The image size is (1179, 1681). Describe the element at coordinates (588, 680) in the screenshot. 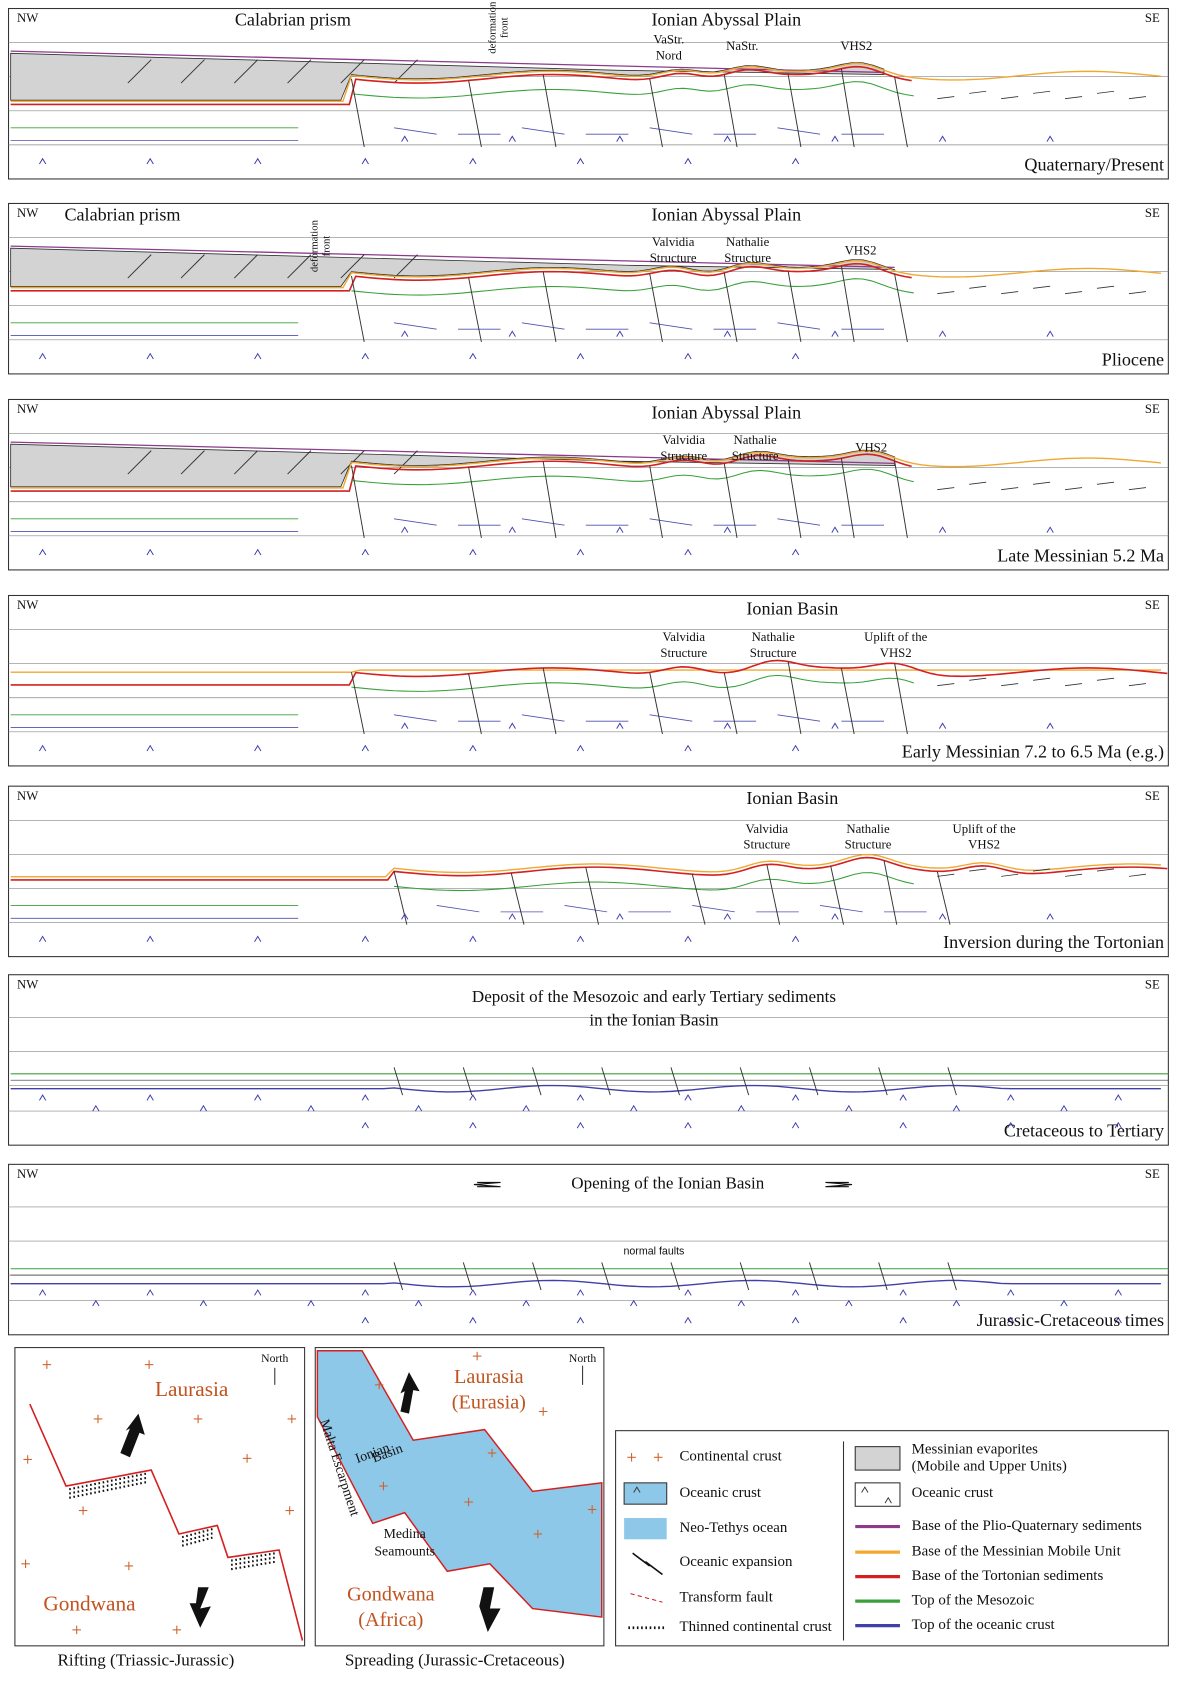

I see `panel-frame` at that location.